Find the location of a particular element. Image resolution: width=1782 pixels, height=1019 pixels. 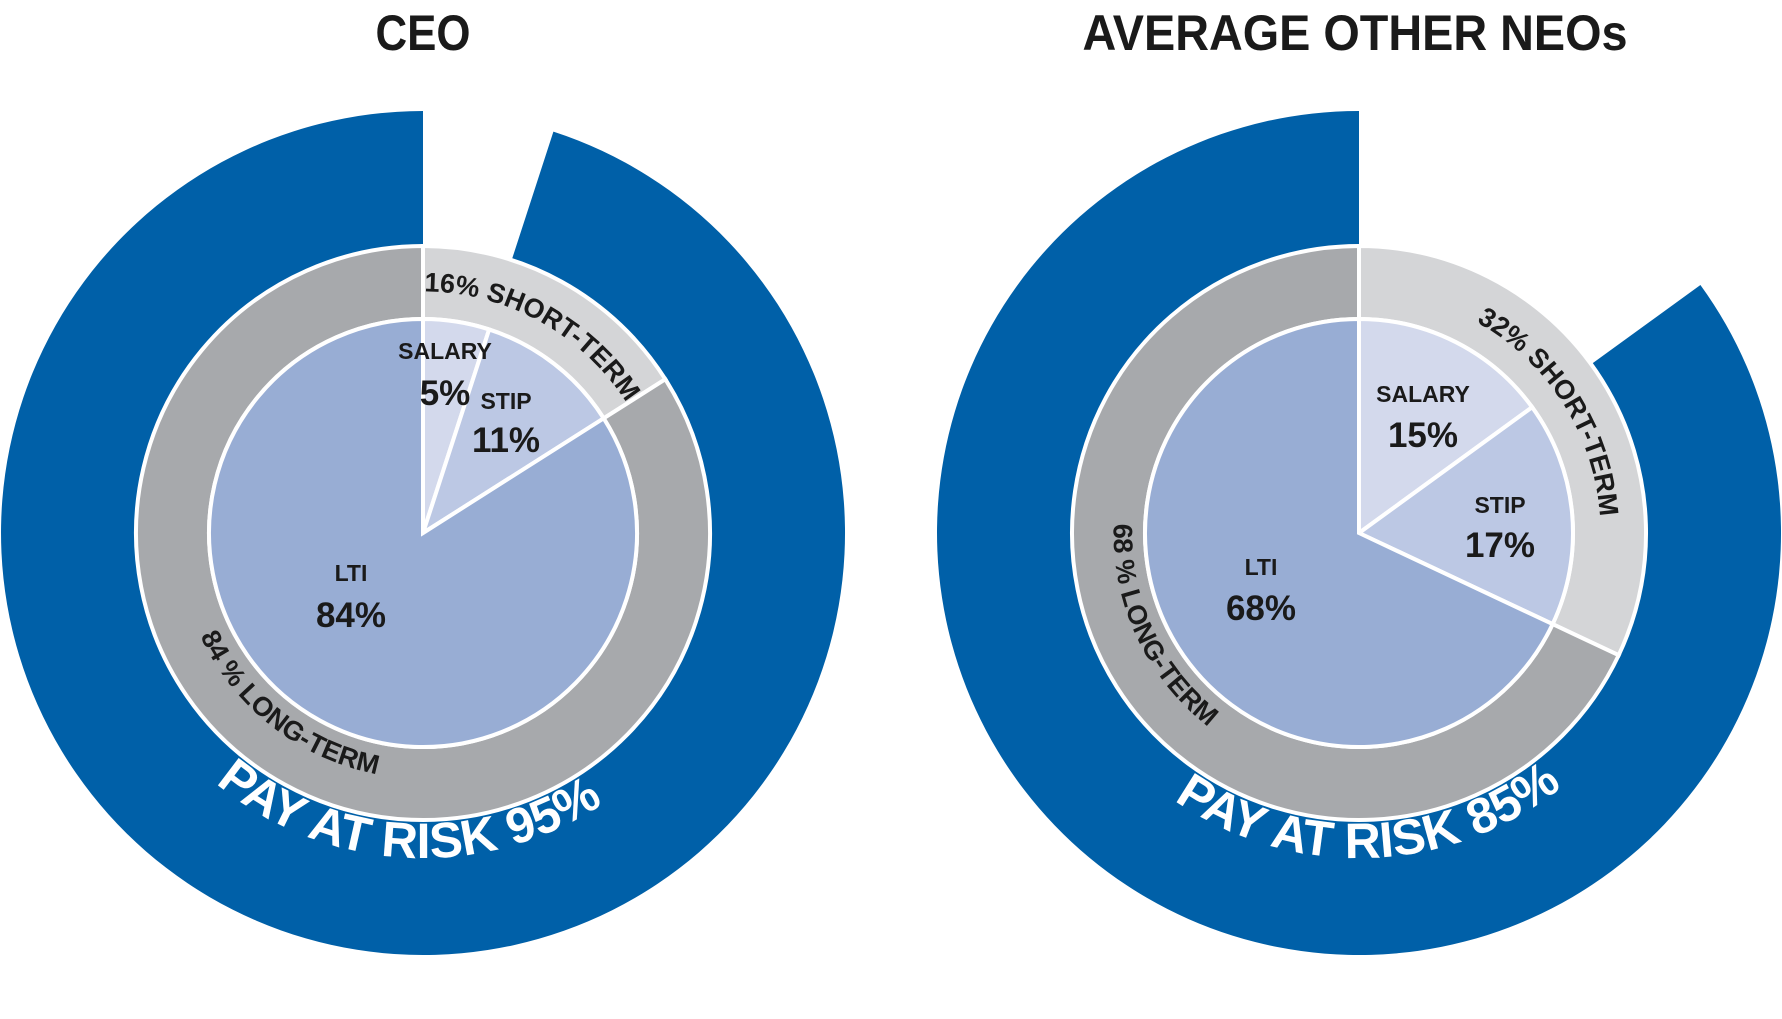

ceo-salary-value: 5% is located at coordinates (445, 393).